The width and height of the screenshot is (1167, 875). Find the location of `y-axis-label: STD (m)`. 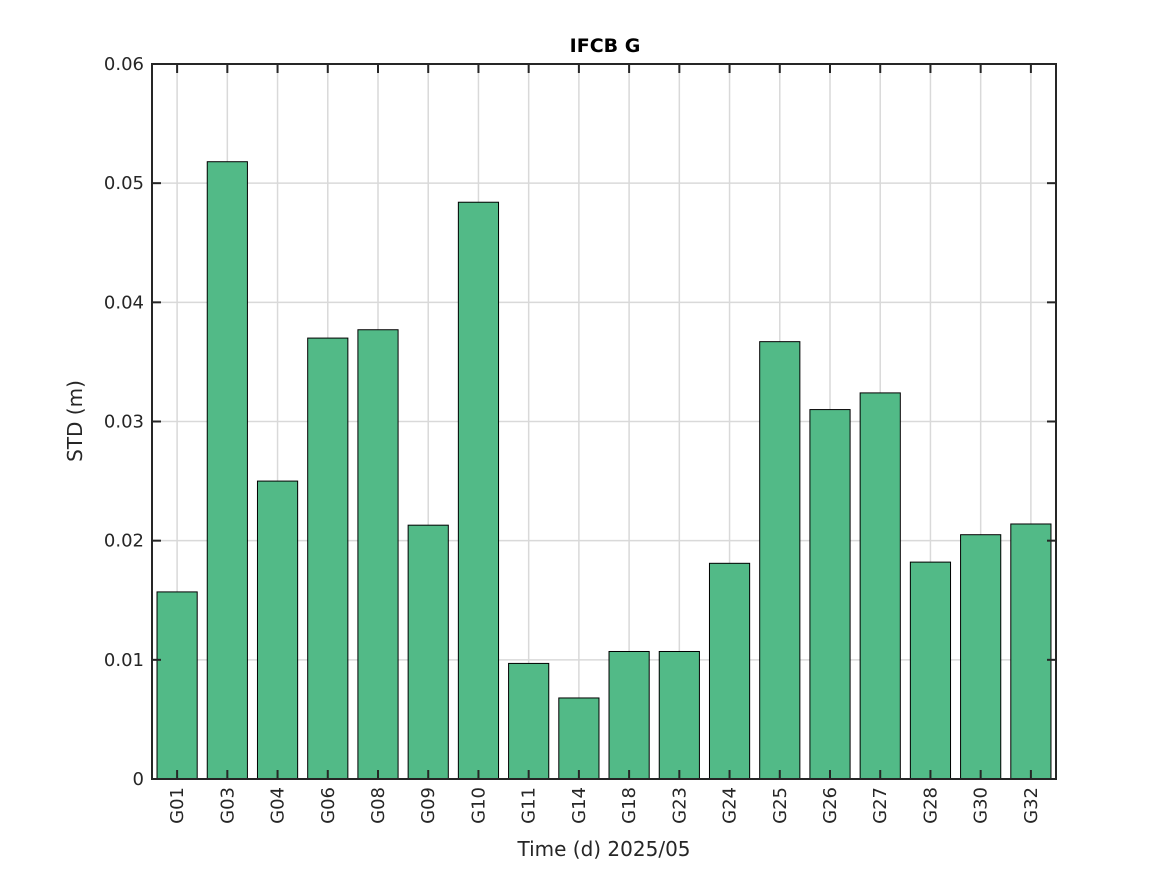

y-axis-label: STD (m) is located at coordinates (75, 421).